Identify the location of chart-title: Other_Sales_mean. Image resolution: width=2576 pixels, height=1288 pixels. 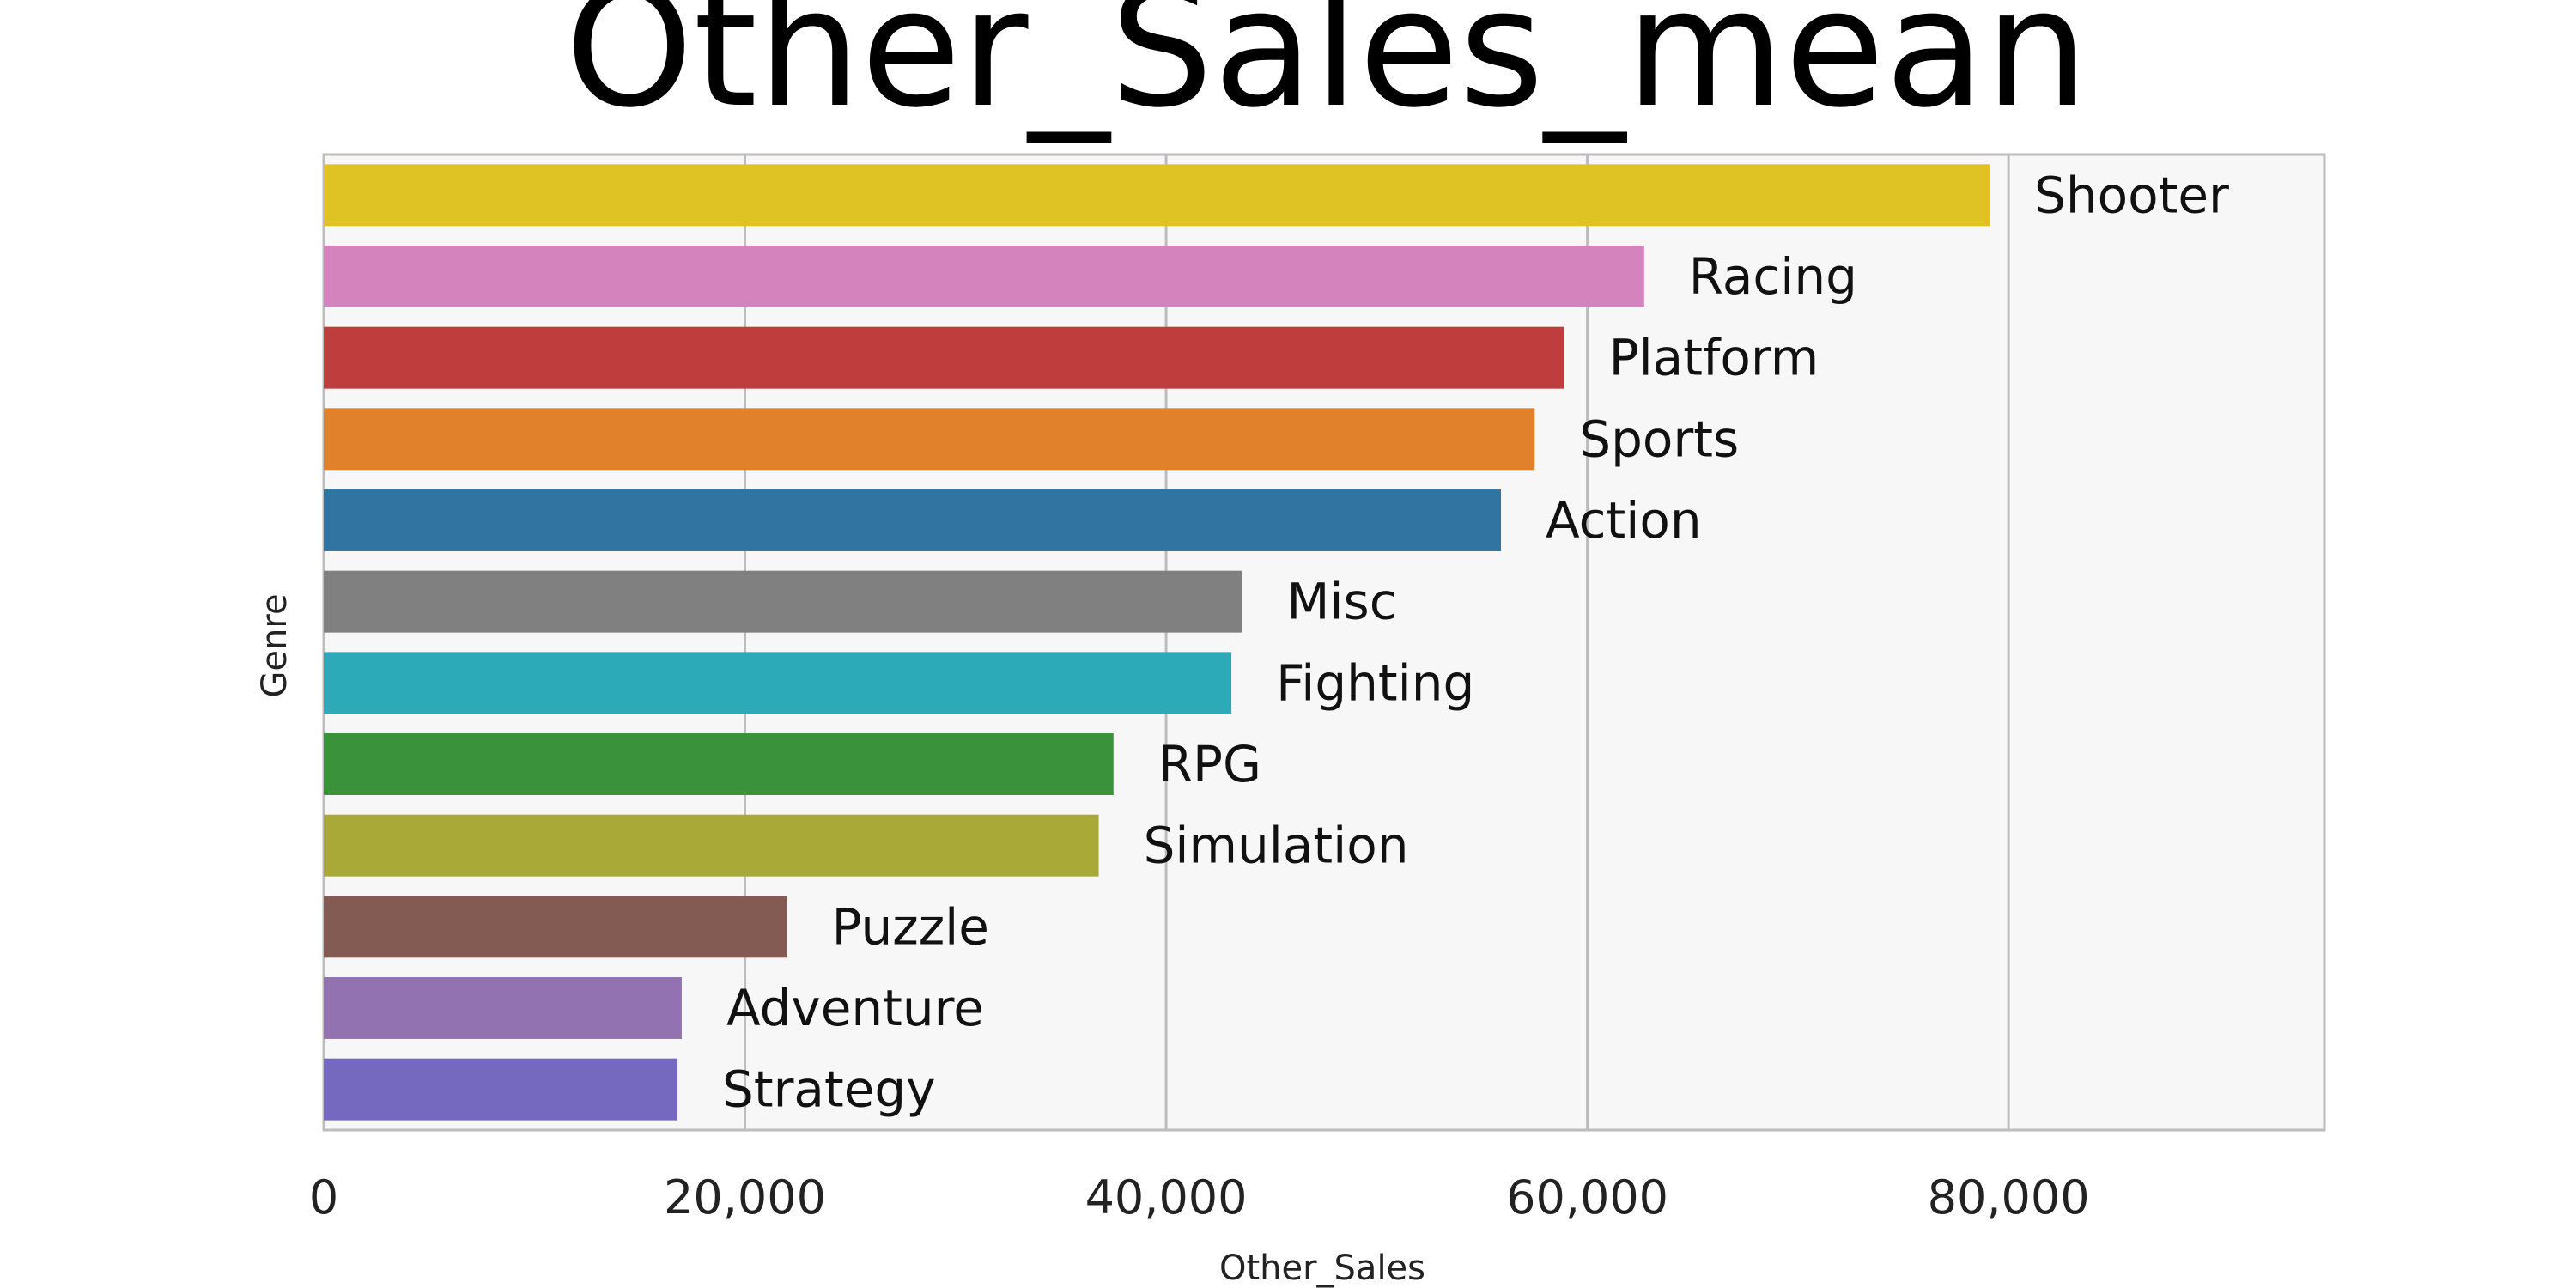
(1327, 71).